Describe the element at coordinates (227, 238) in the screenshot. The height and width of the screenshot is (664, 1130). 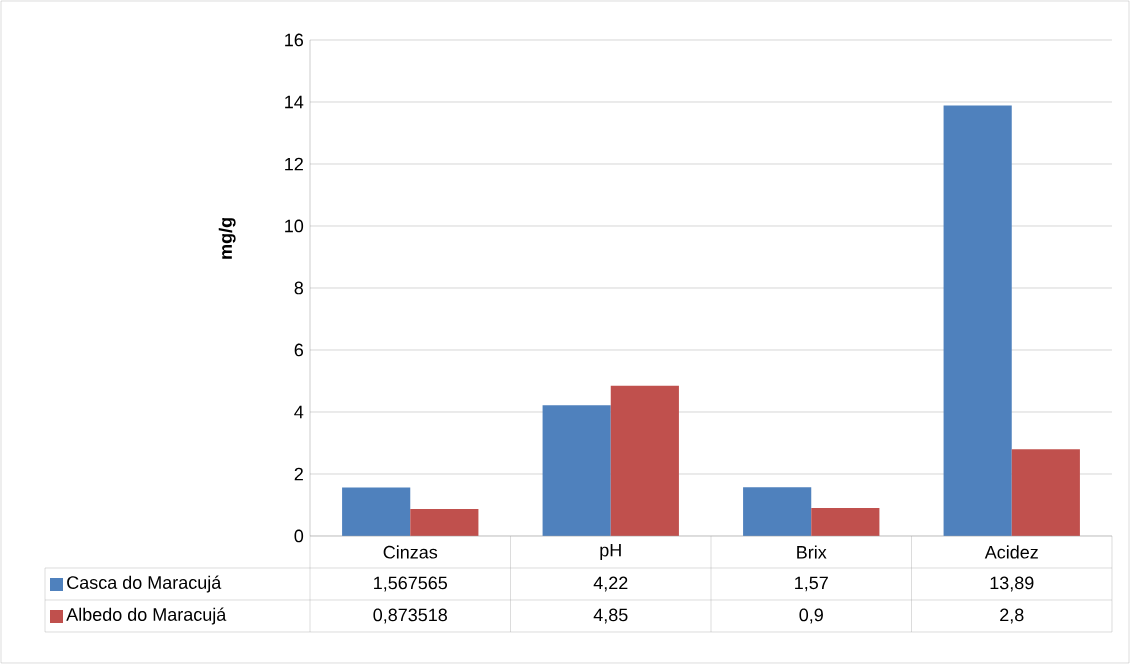
I see `y-axis-title: mg/g` at that location.